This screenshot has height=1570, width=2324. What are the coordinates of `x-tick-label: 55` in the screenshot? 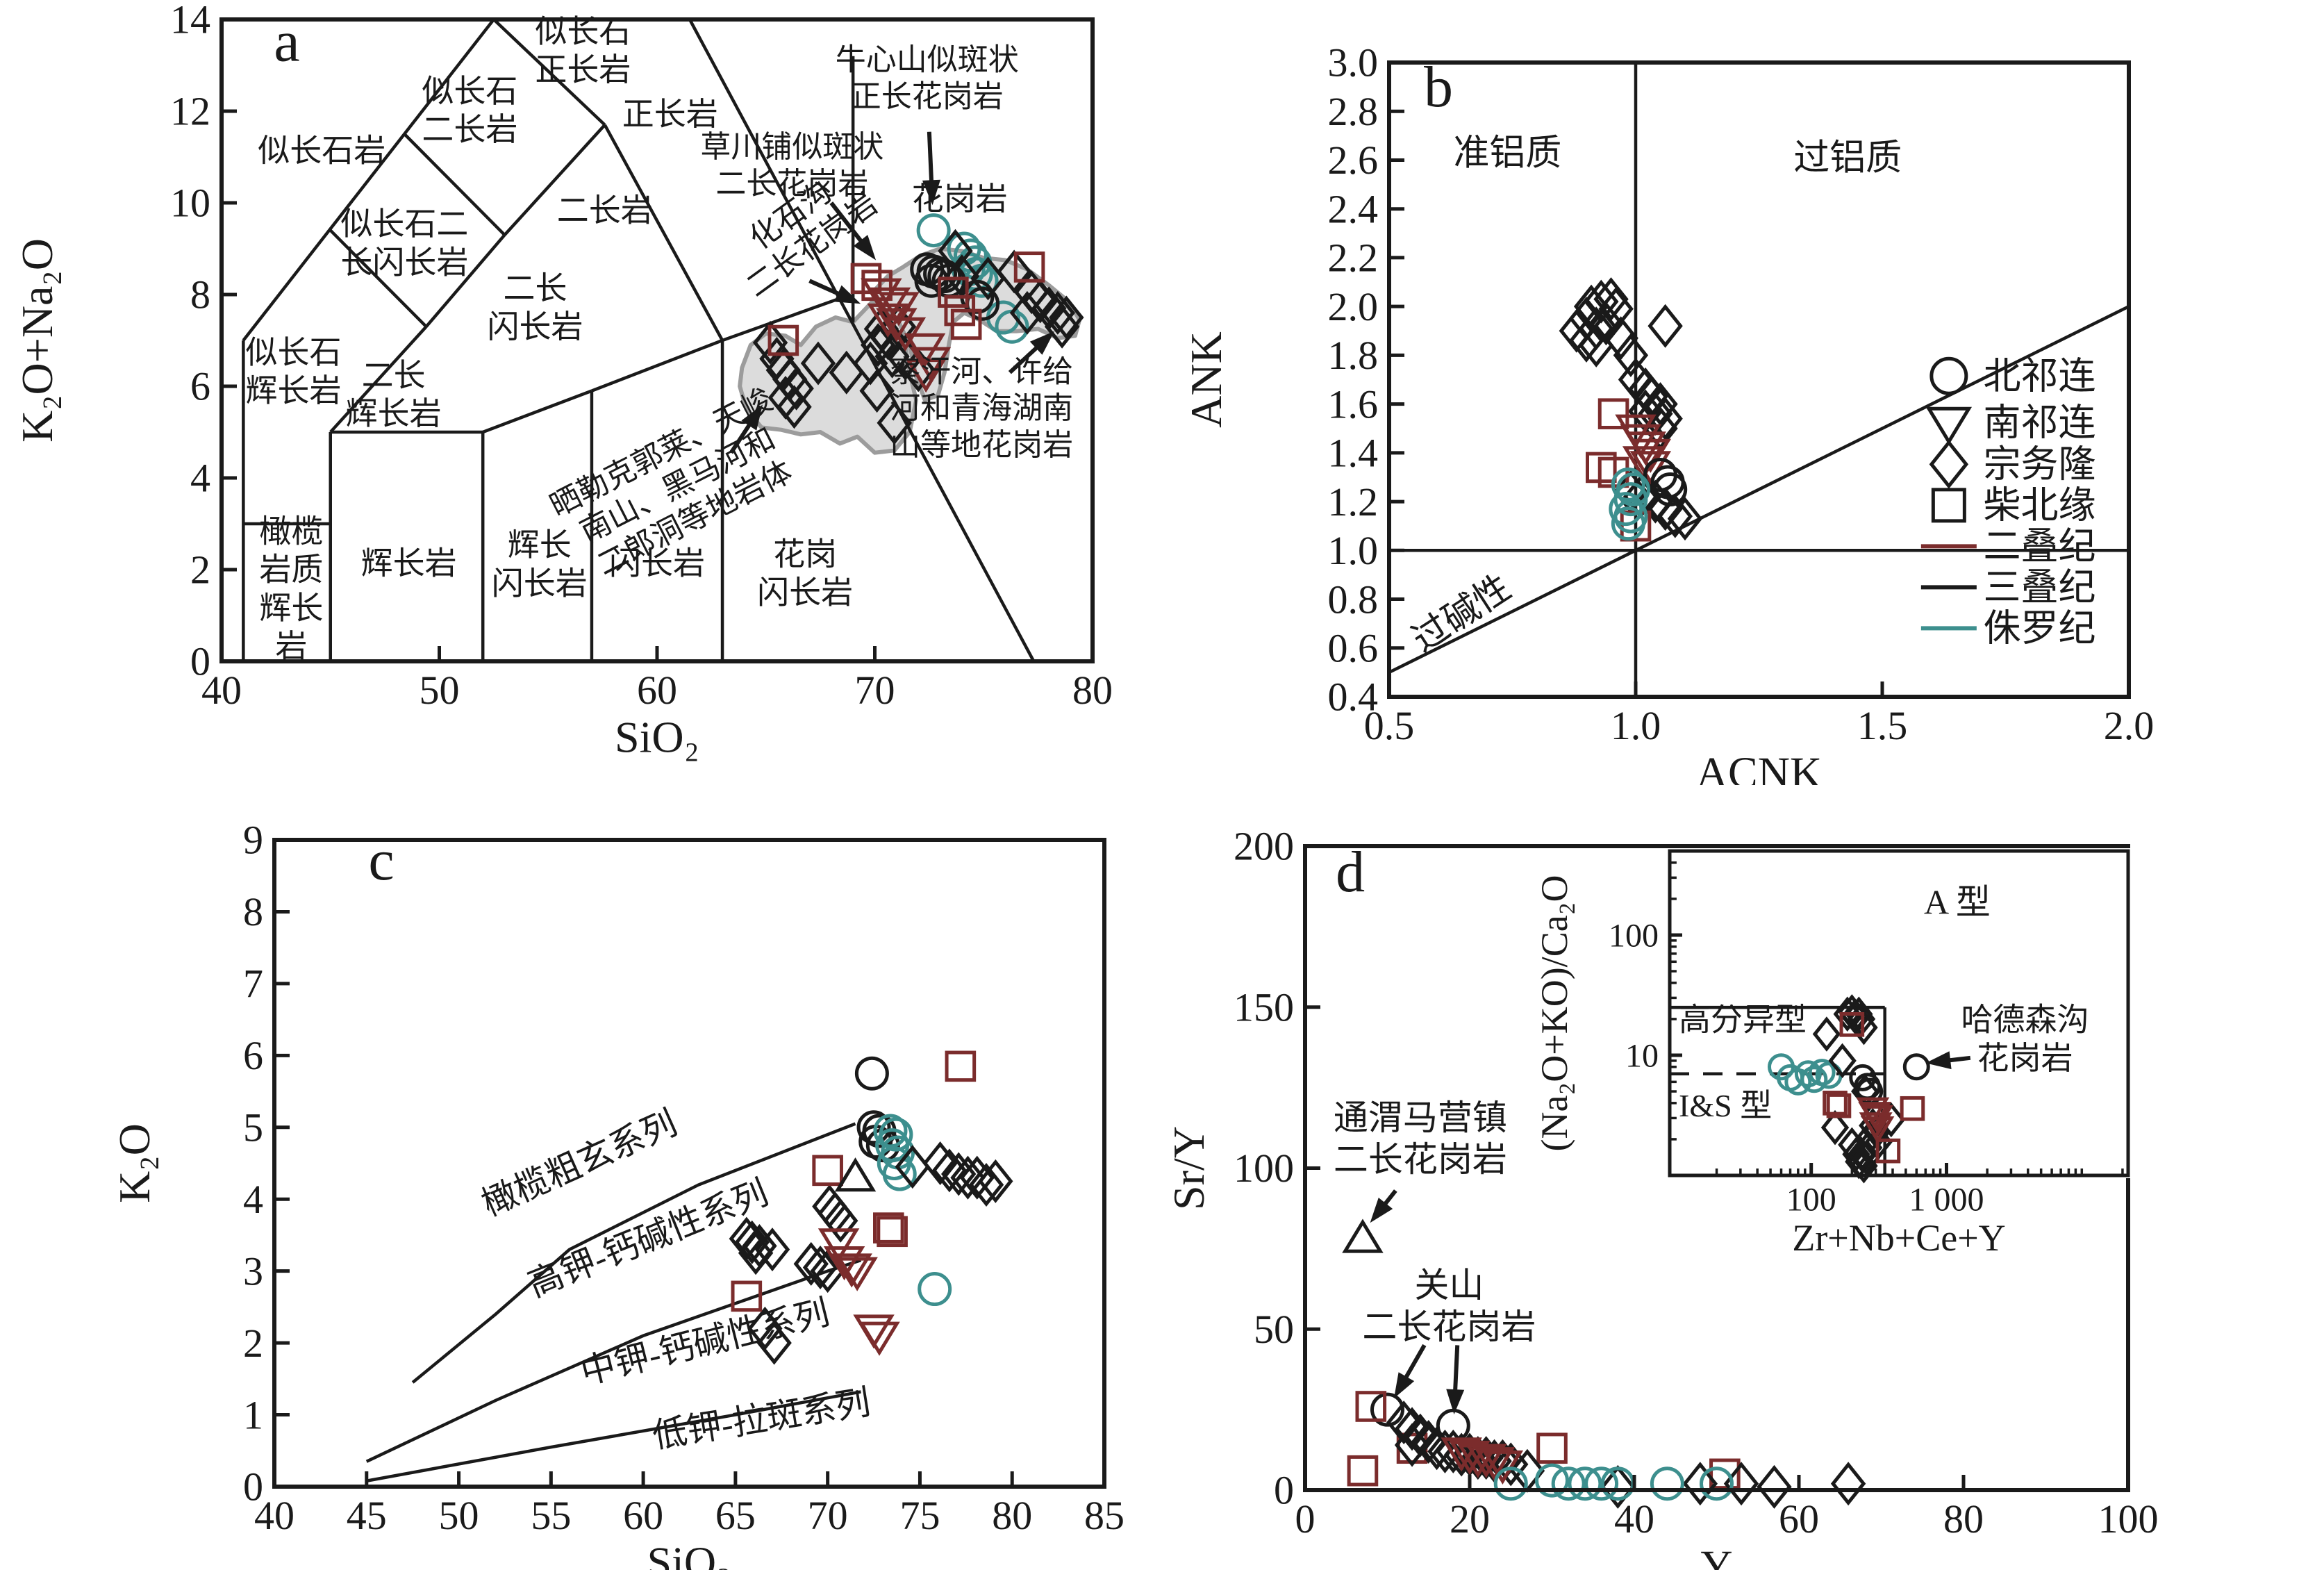 It's located at (551, 1515).